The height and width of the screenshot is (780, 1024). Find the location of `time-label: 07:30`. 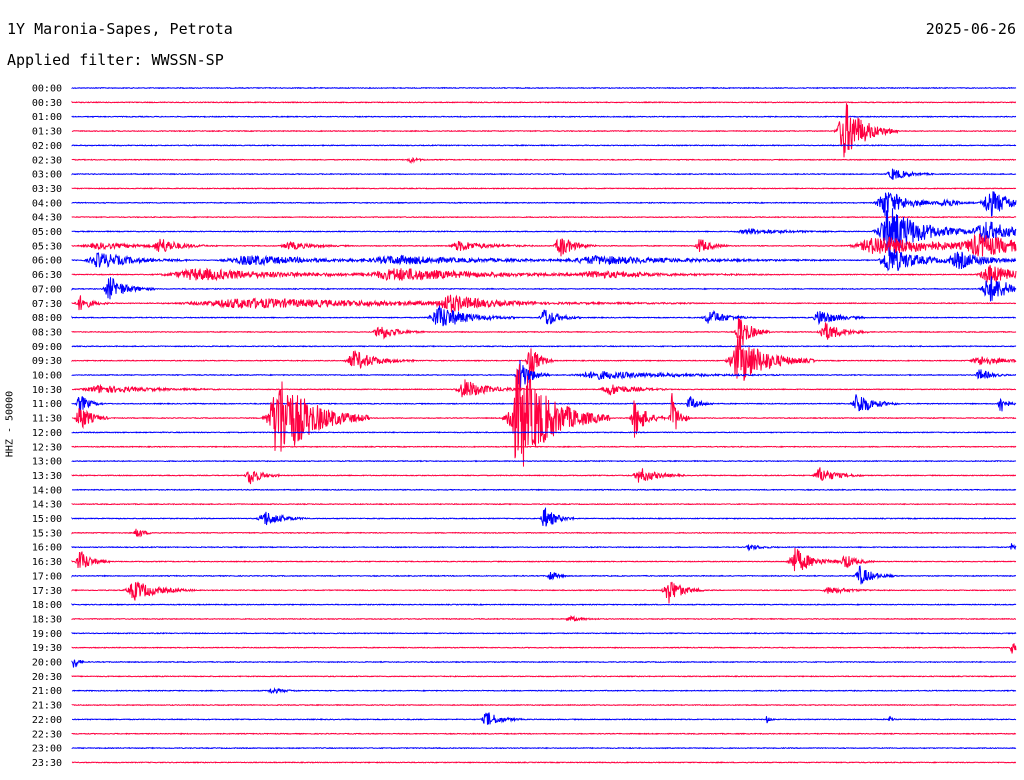

time-label: 07:30 is located at coordinates (47, 304).